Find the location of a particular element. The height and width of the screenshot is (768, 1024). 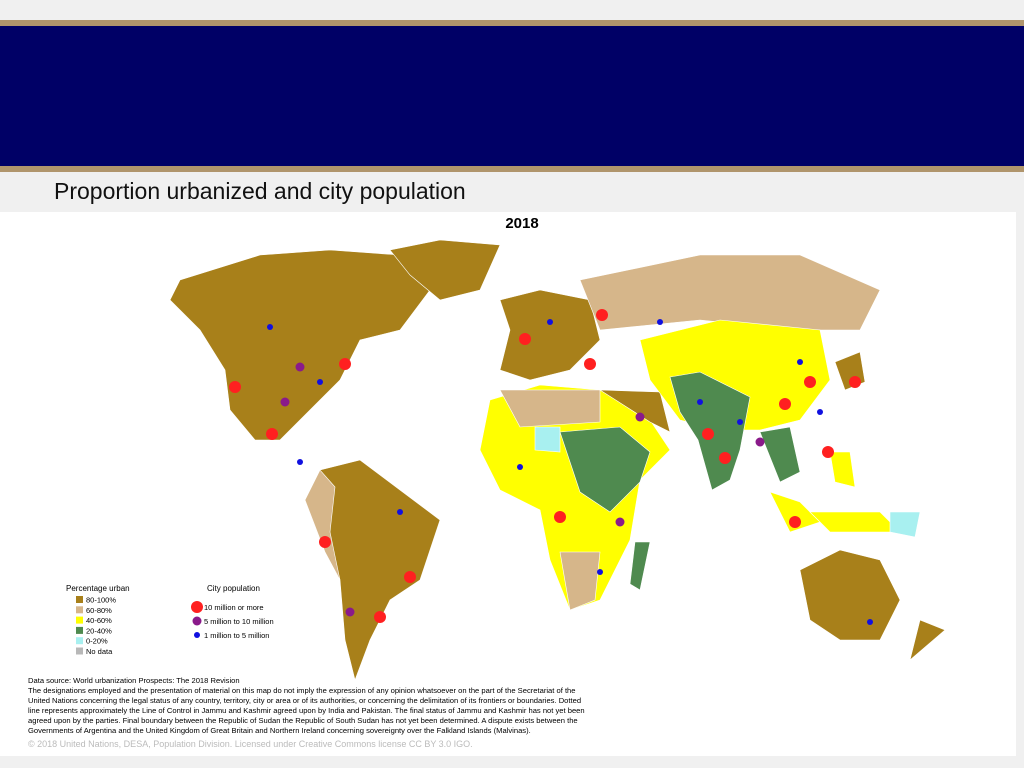

south-africa is located at coordinates (580, 581).